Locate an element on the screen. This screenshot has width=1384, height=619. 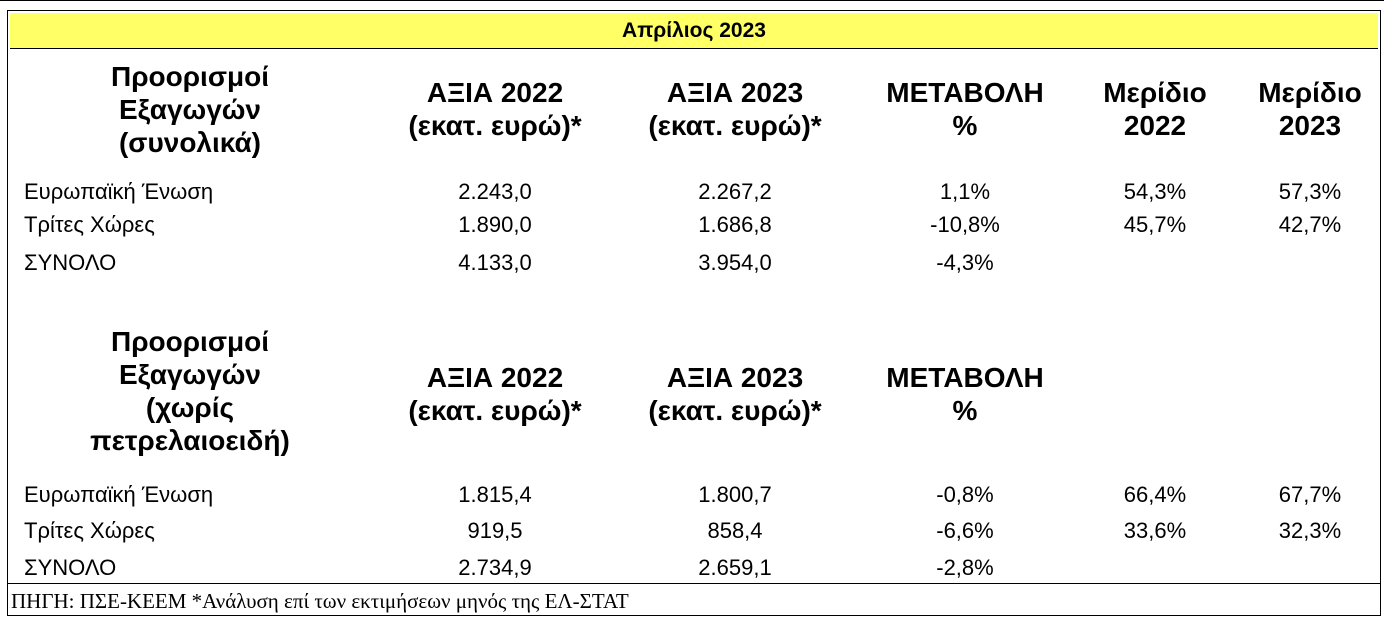
title-banner: Απρίλιος 2023 is located at coordinates (694, 31).